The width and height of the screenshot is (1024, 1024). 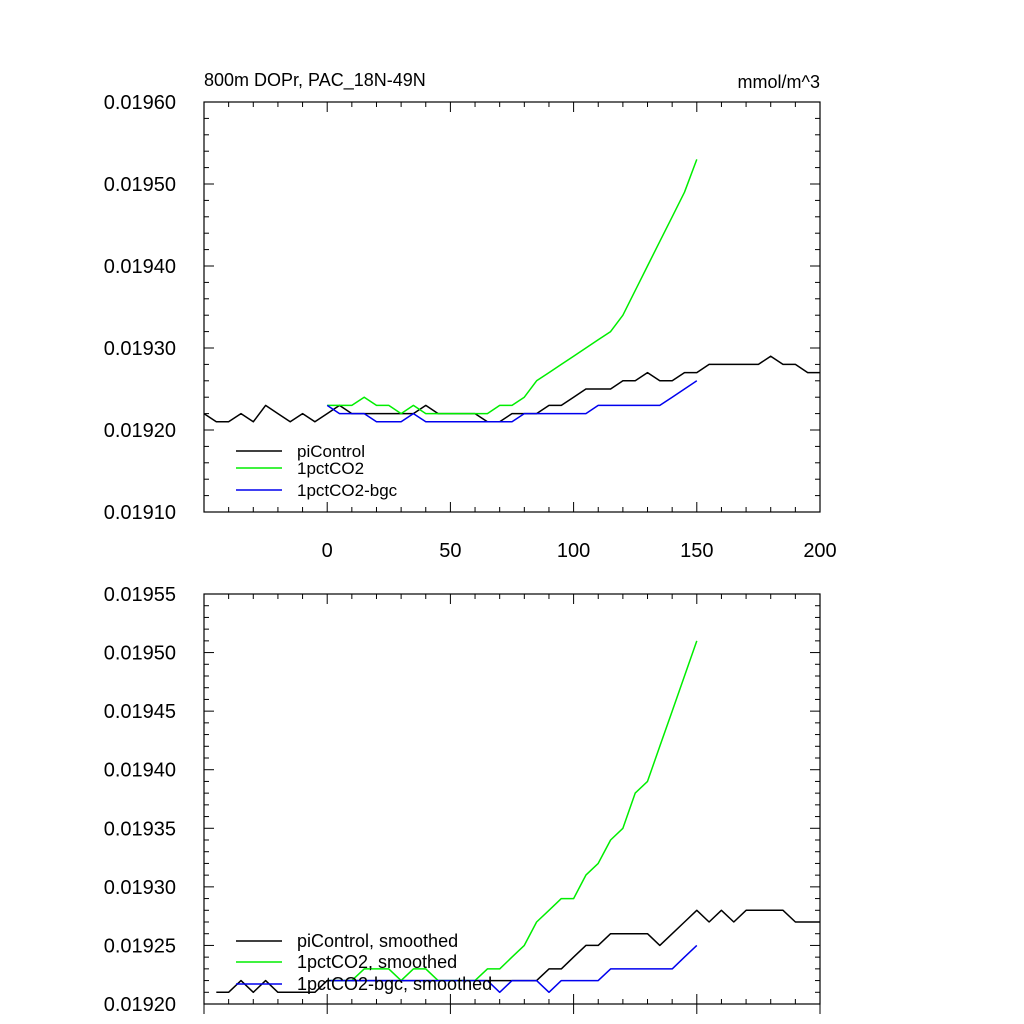 What do you see at coordinates (140, 595) in the screenshot?
I see `y-tick-label: 0.01955` at bounding box center [140, 595].